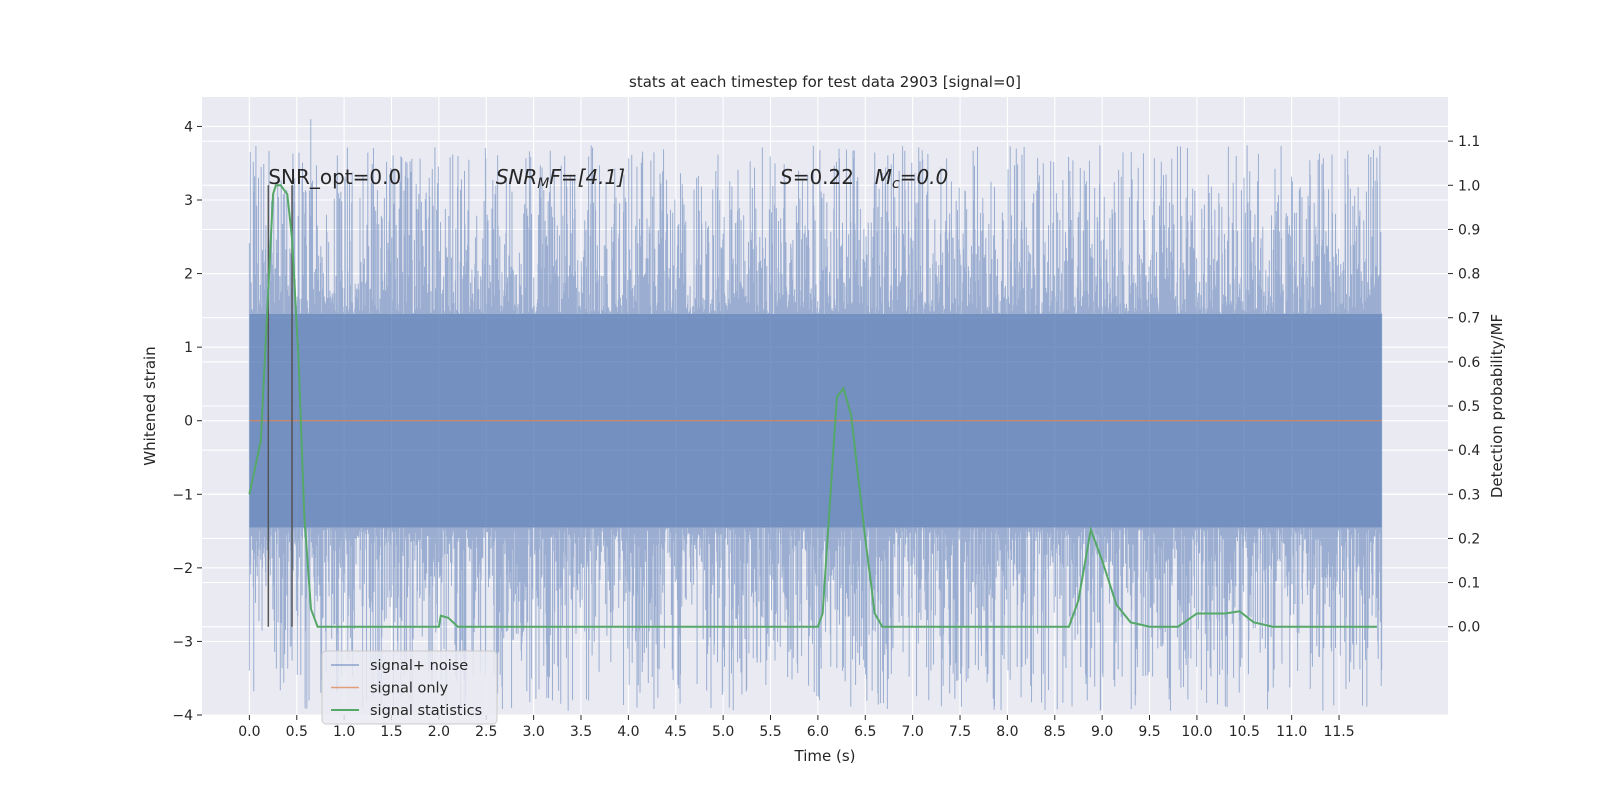  Describe the element at coordinates (770, 732) in the screenshot. I see `x-tick-label: 5.5` at that location.